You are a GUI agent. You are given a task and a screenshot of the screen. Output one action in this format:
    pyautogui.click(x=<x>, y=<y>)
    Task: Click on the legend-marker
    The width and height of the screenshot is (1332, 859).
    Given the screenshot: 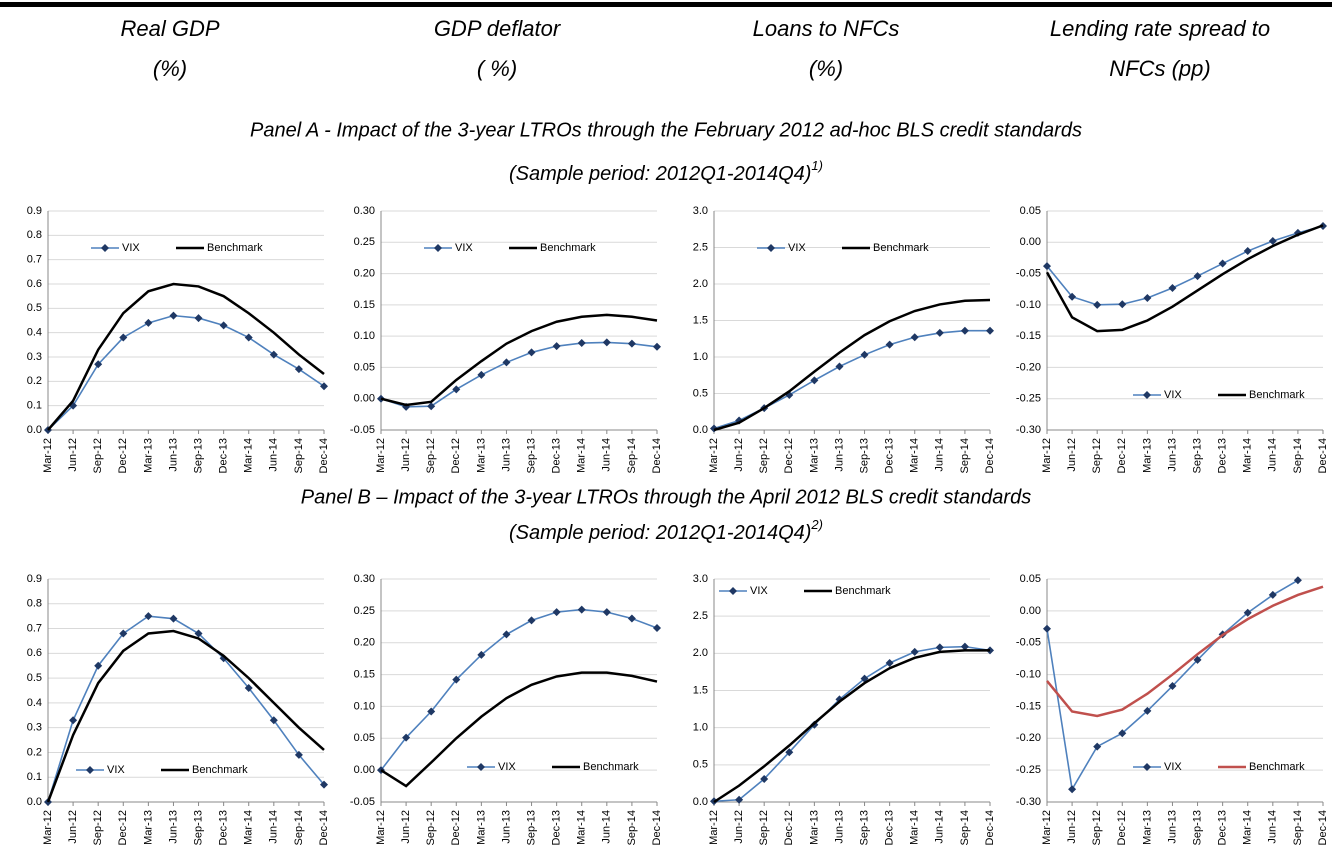 What is the action you would take?
    pyautogui.click(x=105, y=248)
    